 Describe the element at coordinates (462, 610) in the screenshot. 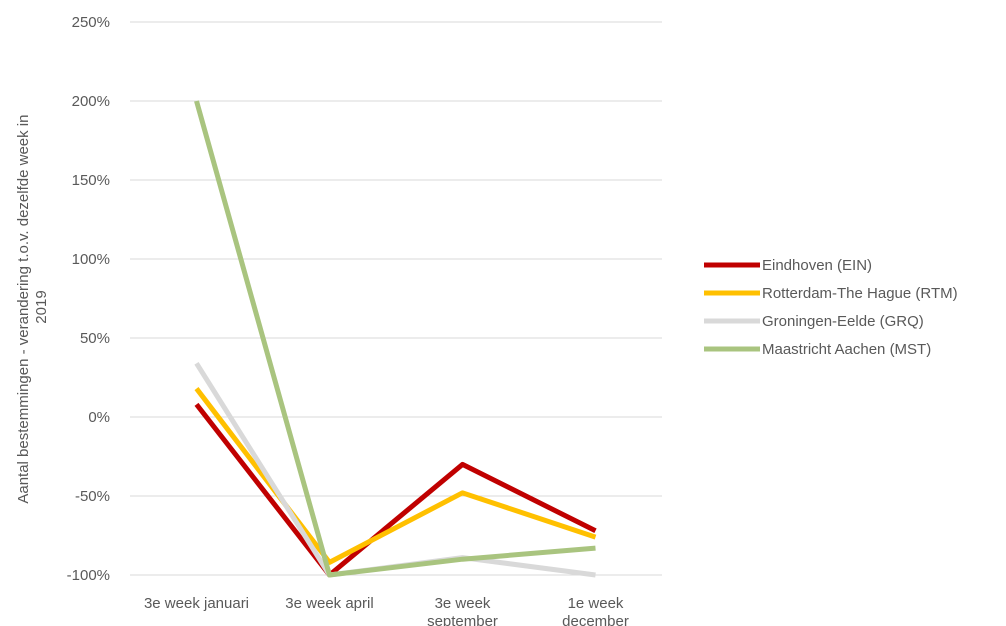

I see `x-tick-label: 3e week september` at that location.